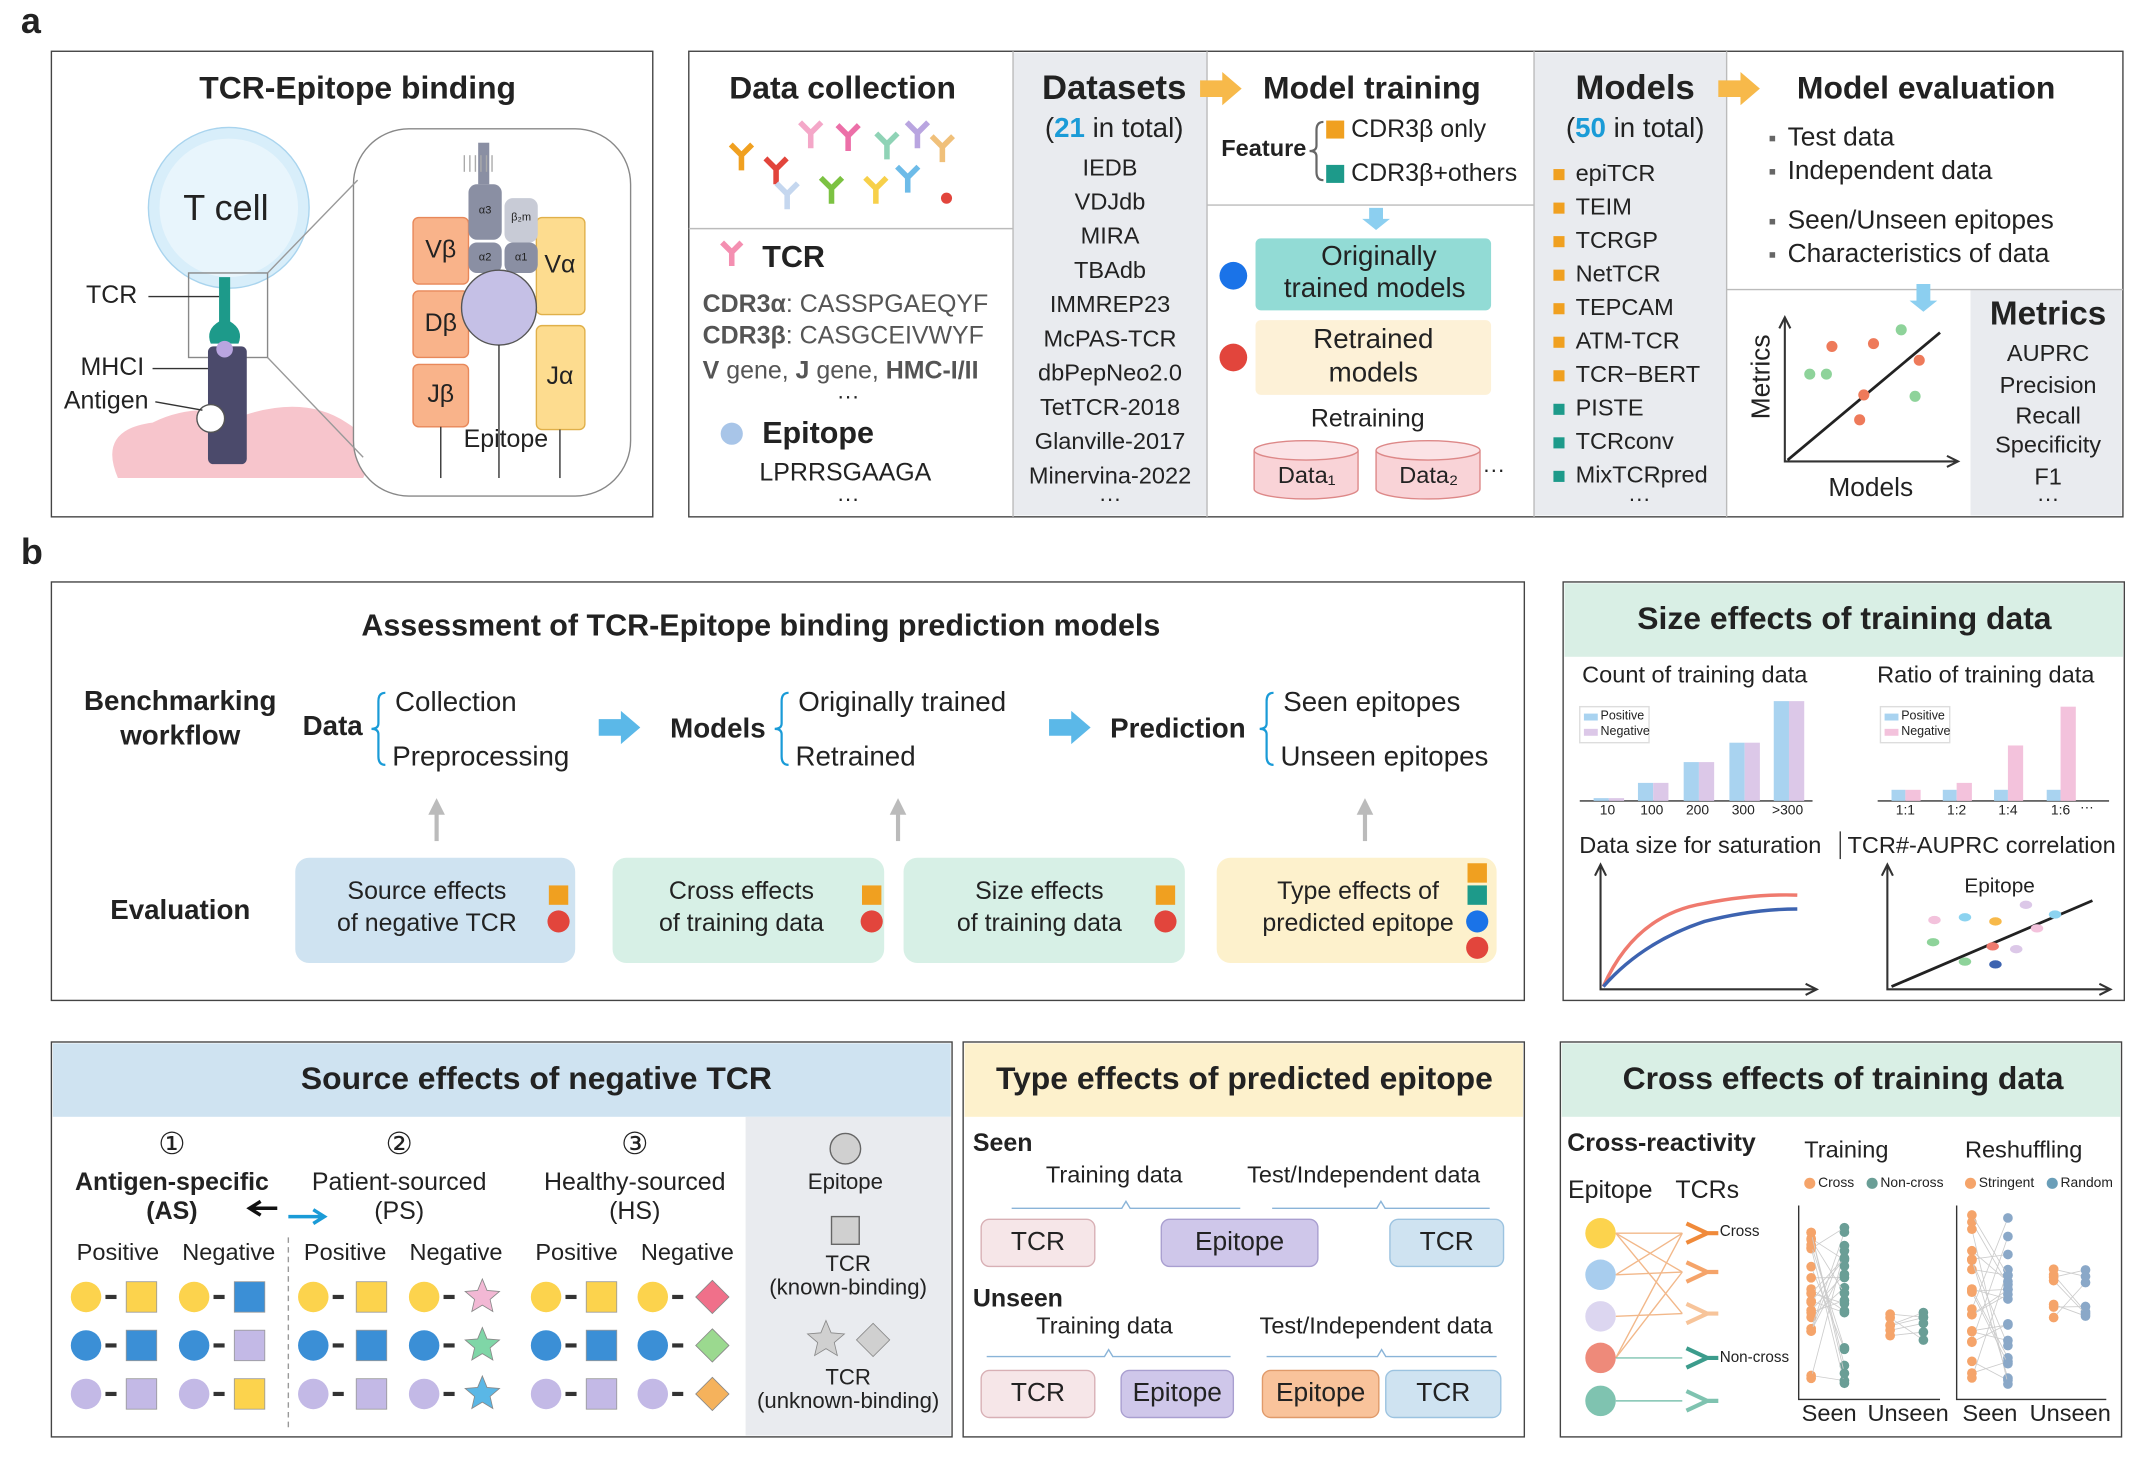 The width and height of the screenshot is (2148, 1466). I want to click on data-collection-cdr3a: CDR3α: CASSPGAEQYF, so click(846, 303).